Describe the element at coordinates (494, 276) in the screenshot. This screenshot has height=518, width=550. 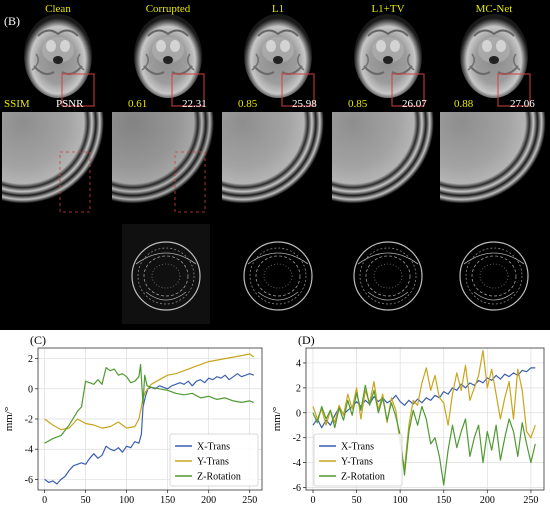
I see `mcnet-error-map` at that location.